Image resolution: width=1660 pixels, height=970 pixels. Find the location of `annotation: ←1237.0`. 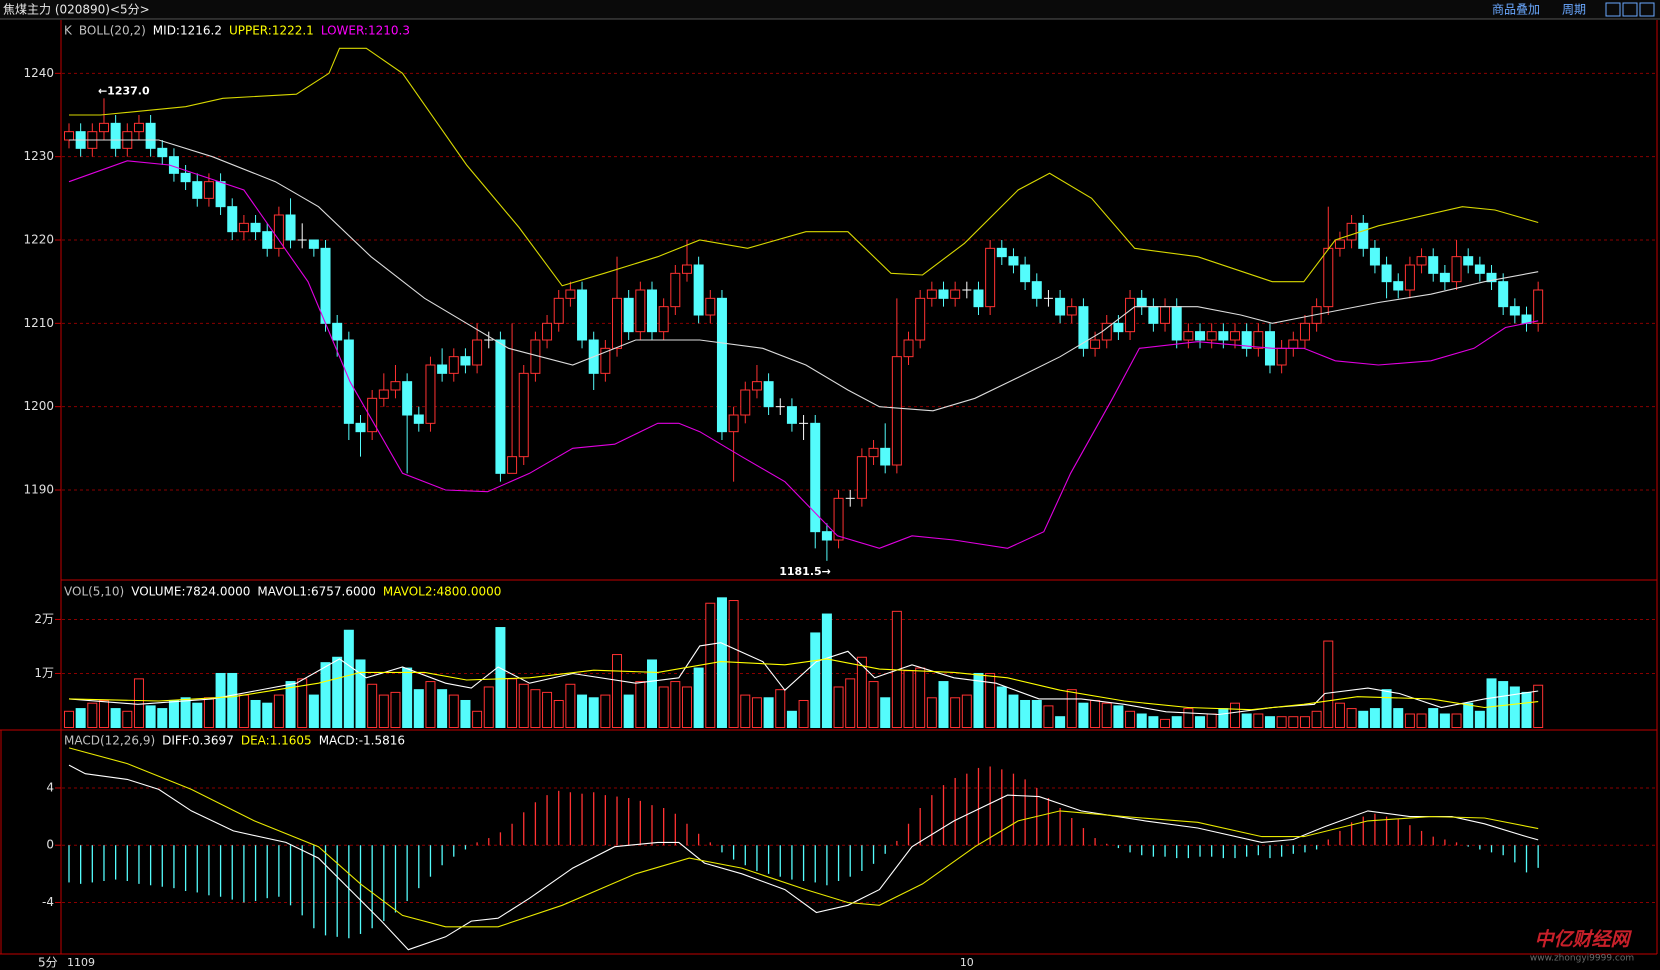

annotation: ←1237.0 is located at coordinates (124, 90).